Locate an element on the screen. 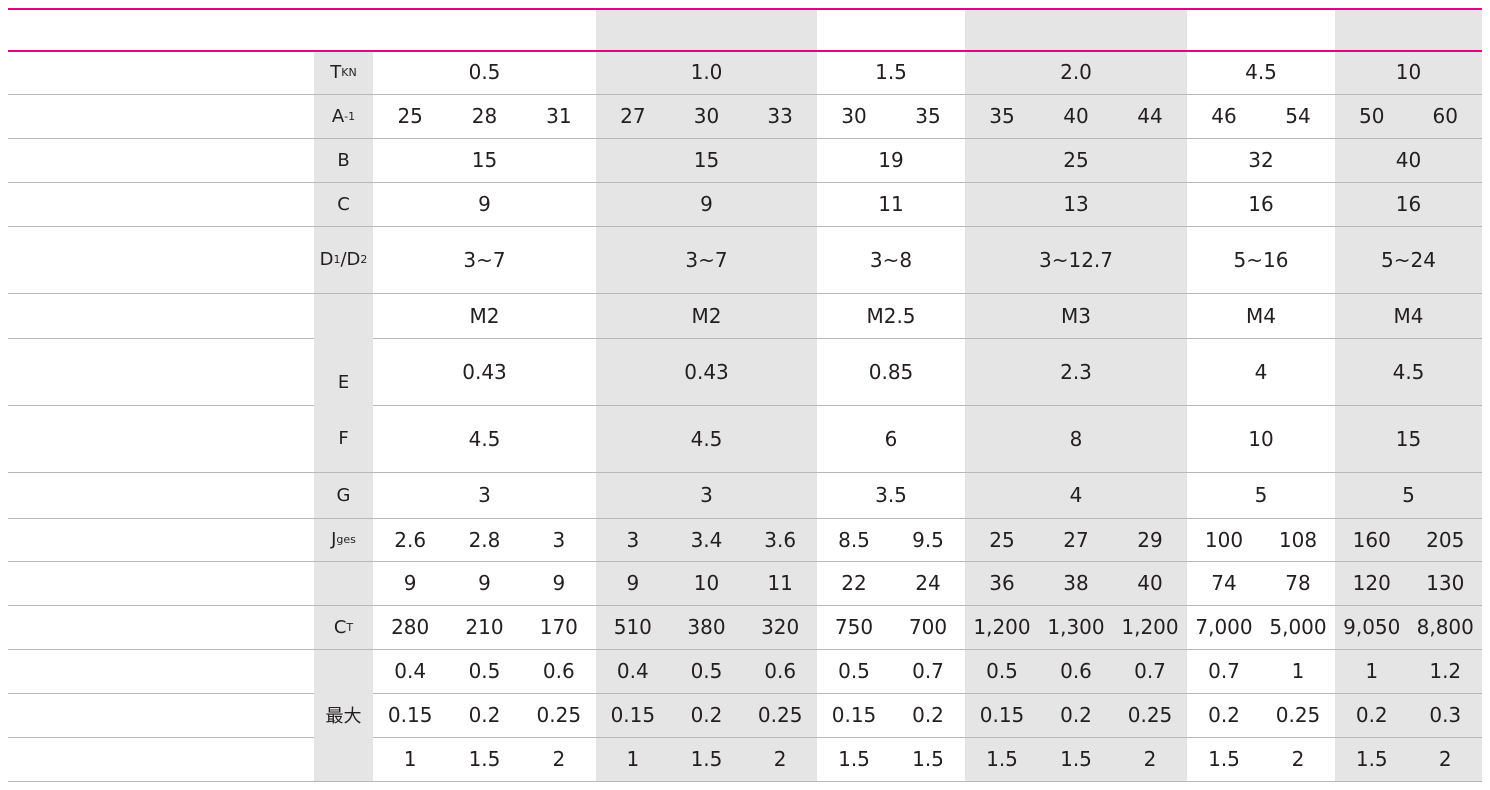 This screenshot has width=1490, height=790. value-cell: 170 is located at coordinates (558, 627).